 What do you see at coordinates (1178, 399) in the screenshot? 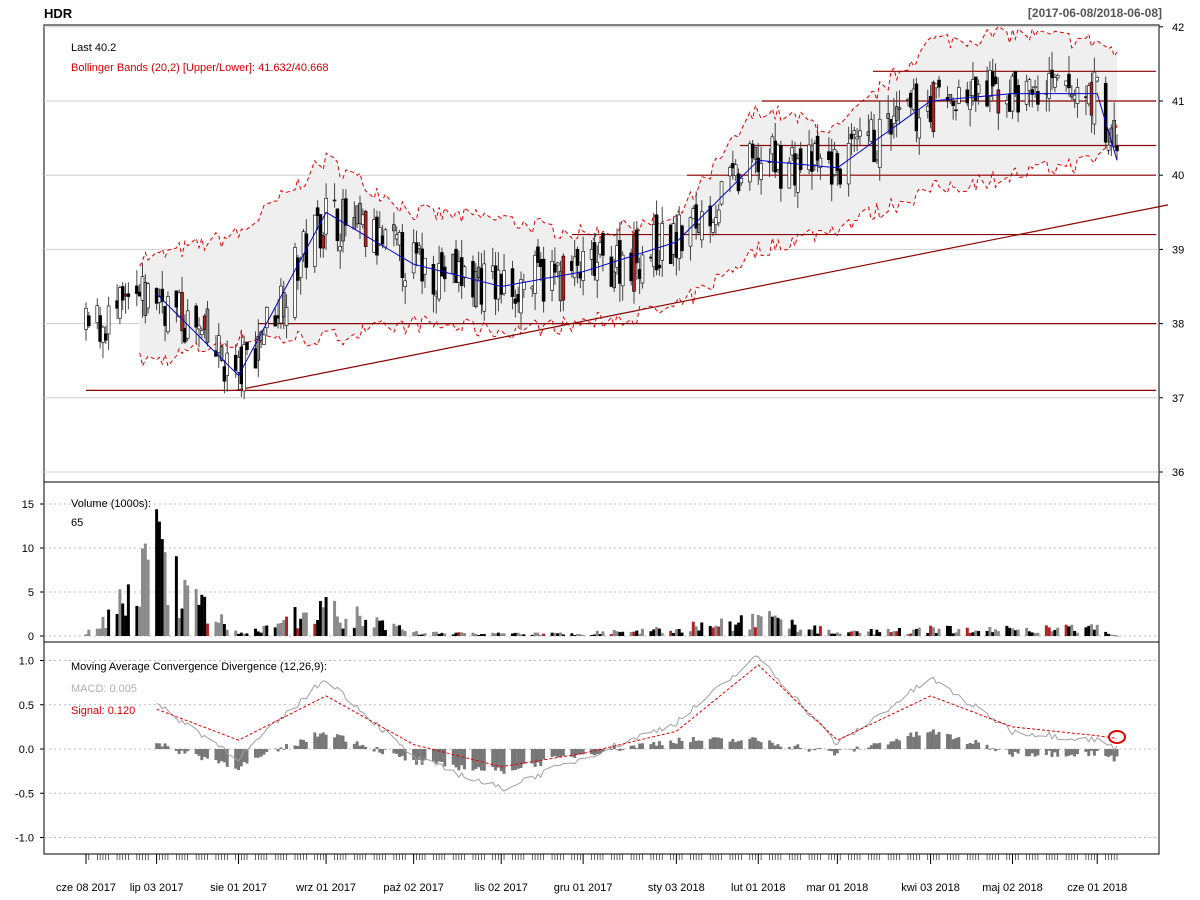
I see `price-axis-label: 37` at bounding box center [1178, 399].